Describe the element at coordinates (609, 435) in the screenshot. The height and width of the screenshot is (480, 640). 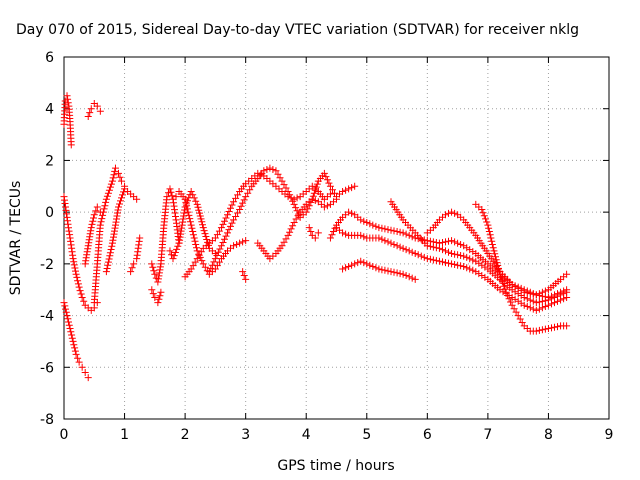
I see `x-tick-label: 9` at that location.